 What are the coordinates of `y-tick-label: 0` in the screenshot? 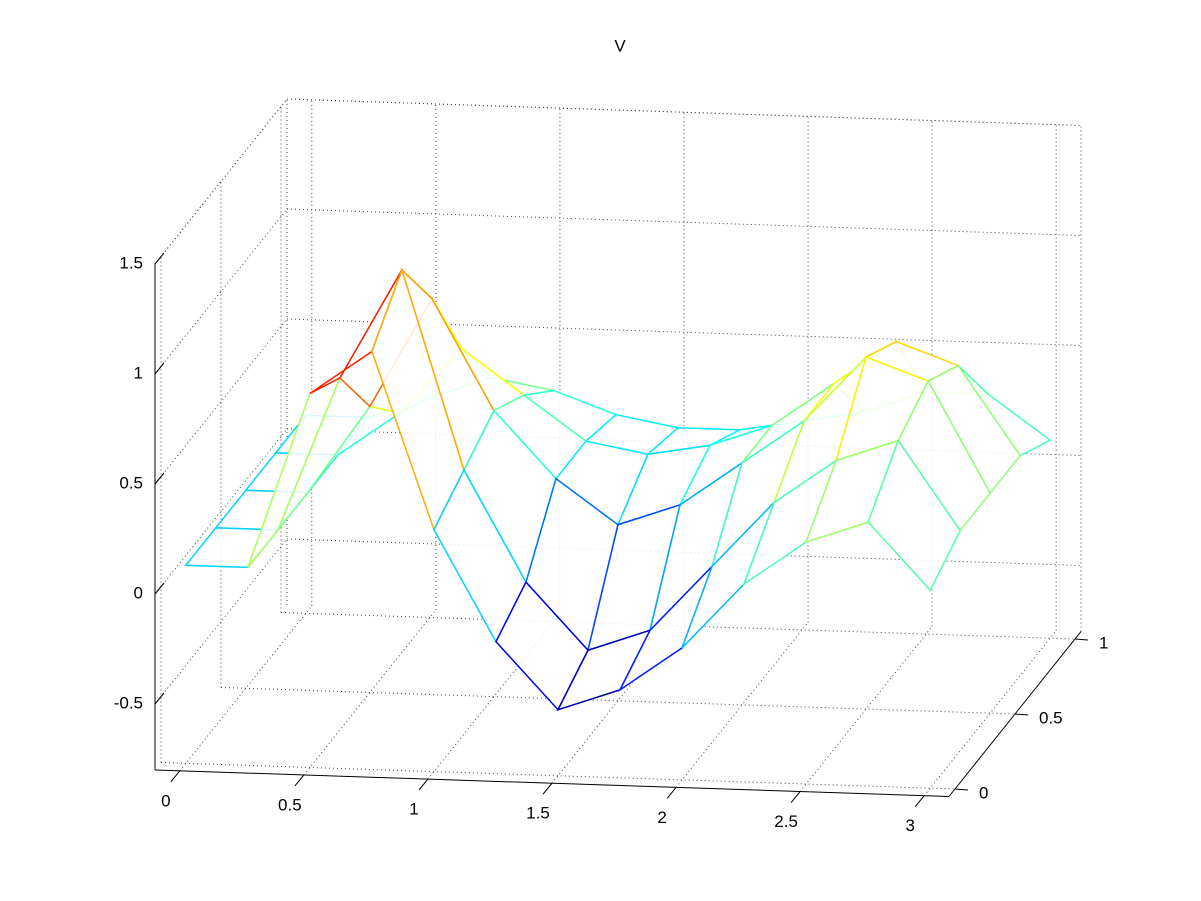 It's located at (983, 792).